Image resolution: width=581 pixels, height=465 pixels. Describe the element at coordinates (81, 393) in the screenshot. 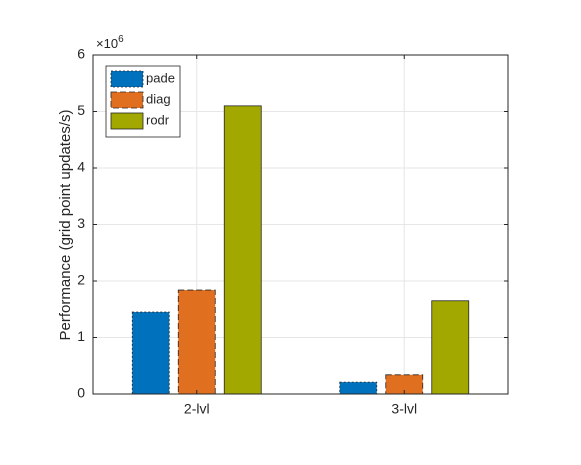

I see `y-tick-label: 0` at that location.